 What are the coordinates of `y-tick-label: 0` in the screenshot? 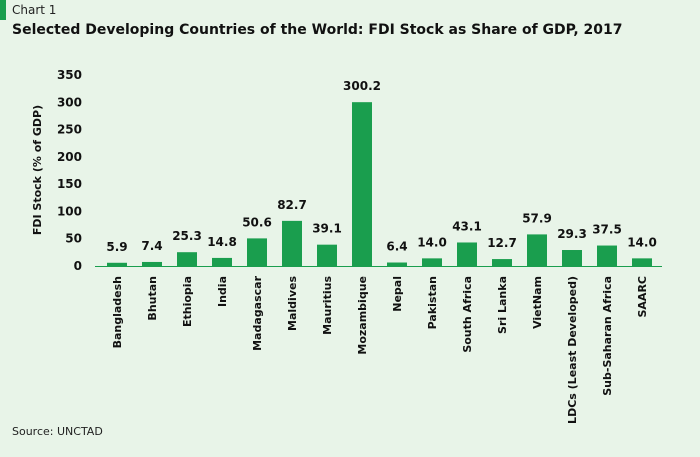 It's located at (78, 266).